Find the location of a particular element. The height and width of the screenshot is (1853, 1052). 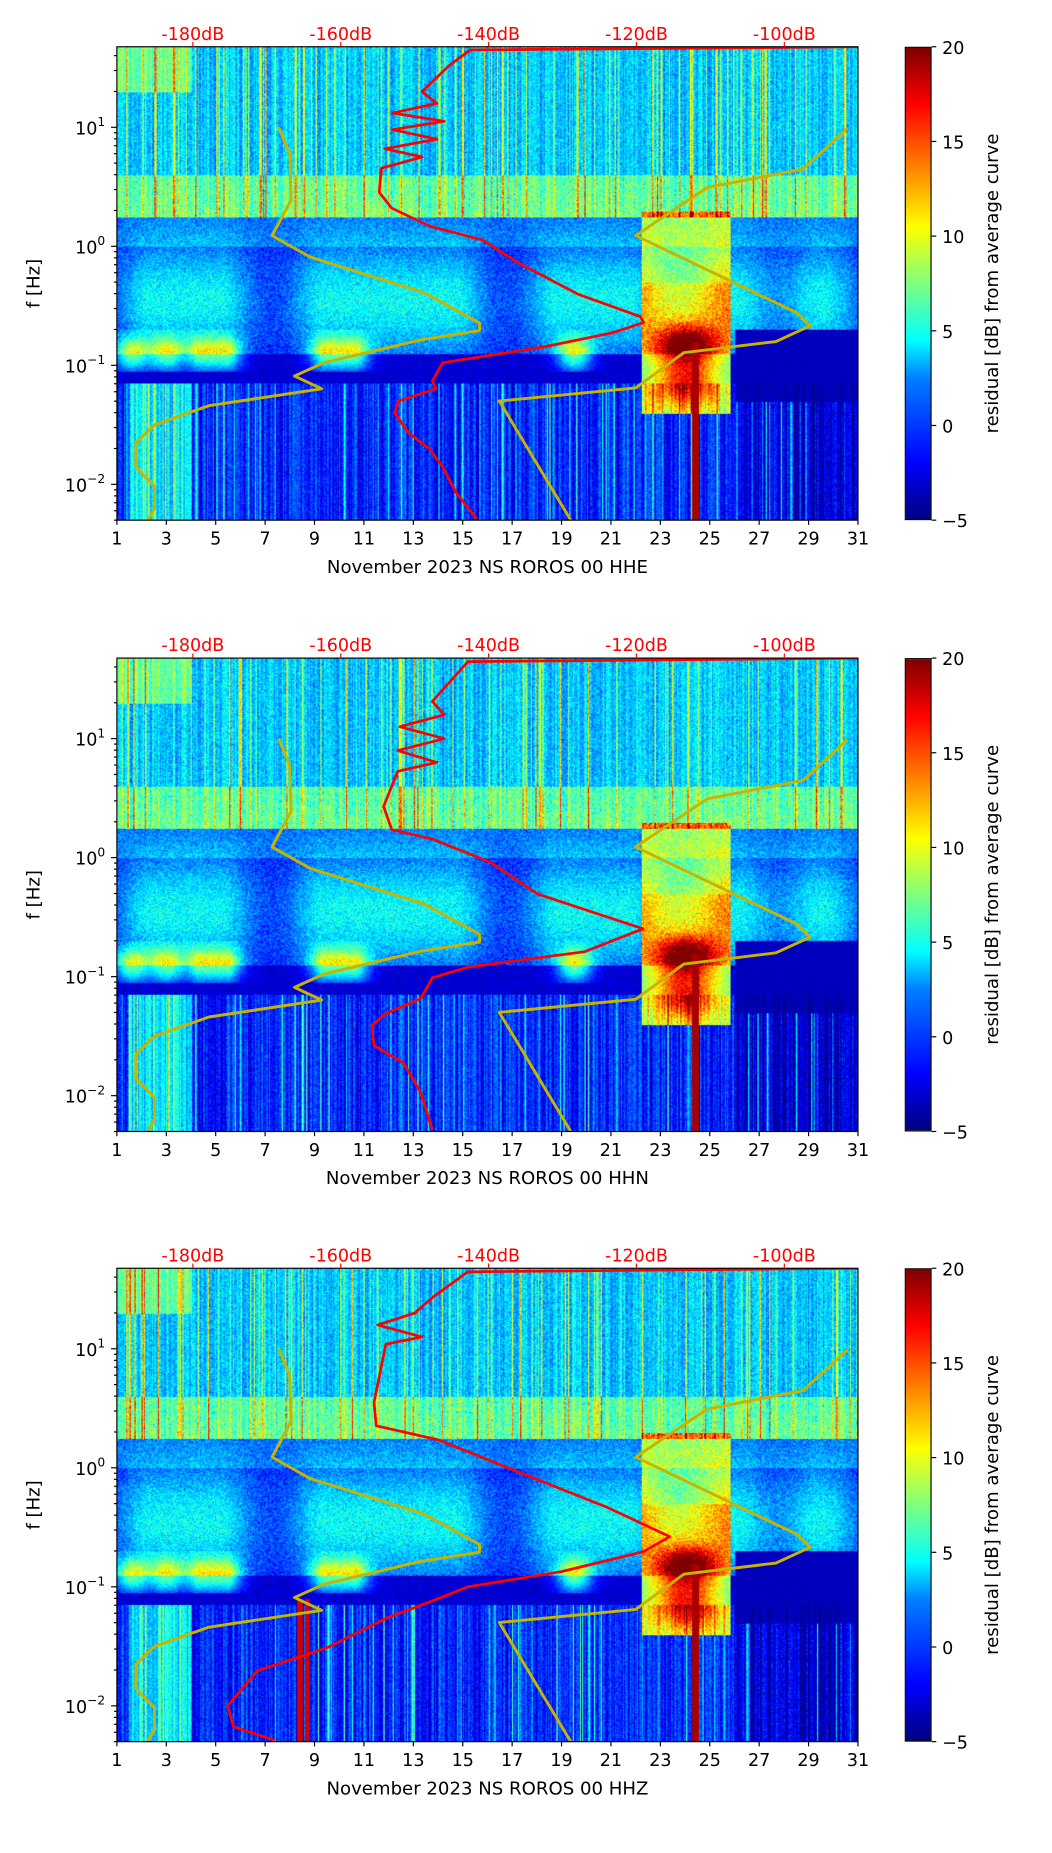

y-tick-label: 10⁰ is located at coordinates (90, 857).